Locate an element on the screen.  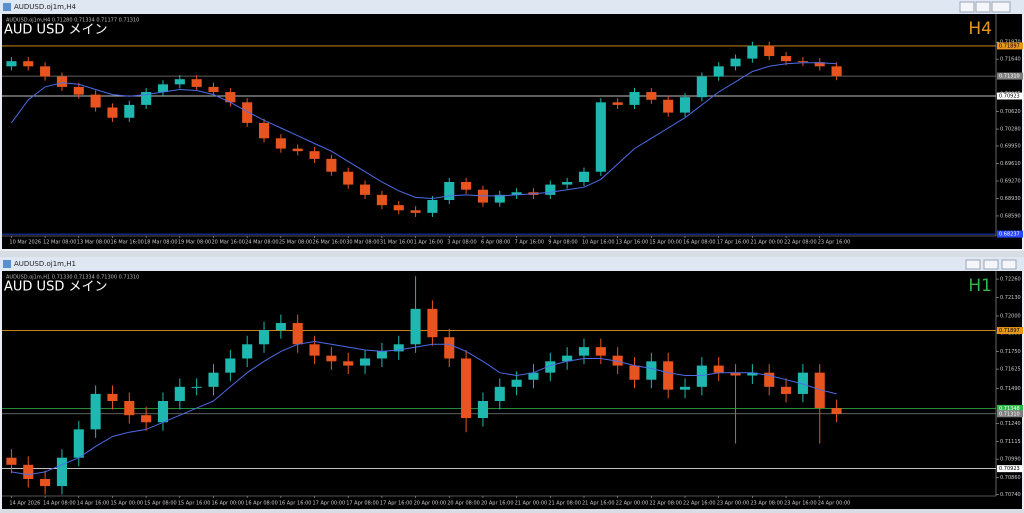
window-title: AUDUSD.oj1m,H1 is located at coordinates (45, 264).